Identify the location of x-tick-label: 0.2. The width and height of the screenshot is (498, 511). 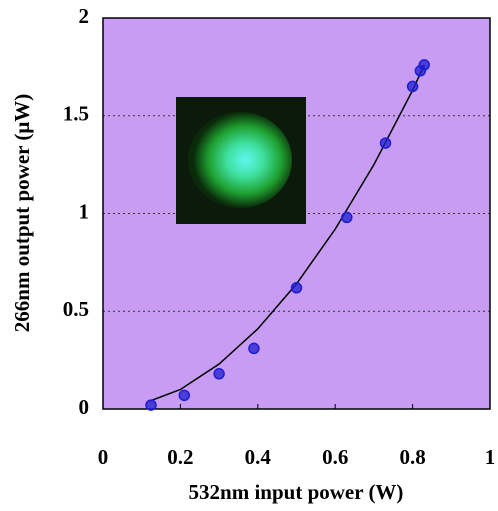
(180, 457).